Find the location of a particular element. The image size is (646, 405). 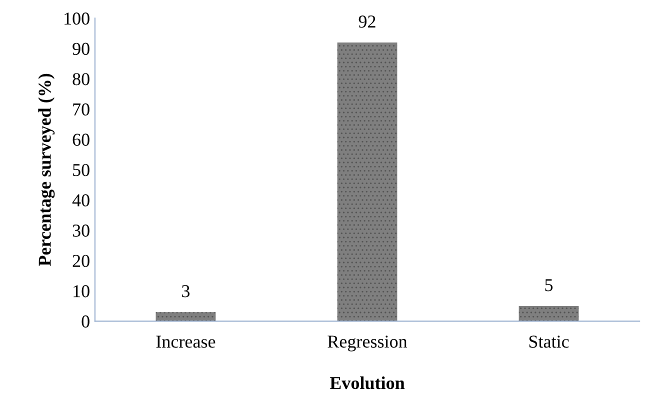

y-tick-label: 20 is located at coordinates (81, 261).